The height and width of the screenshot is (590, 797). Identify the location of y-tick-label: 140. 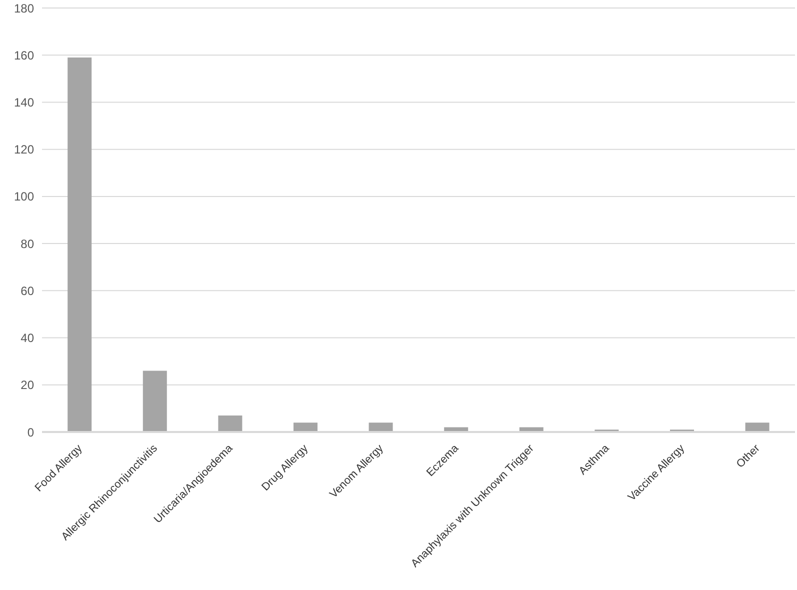
(24, 102).